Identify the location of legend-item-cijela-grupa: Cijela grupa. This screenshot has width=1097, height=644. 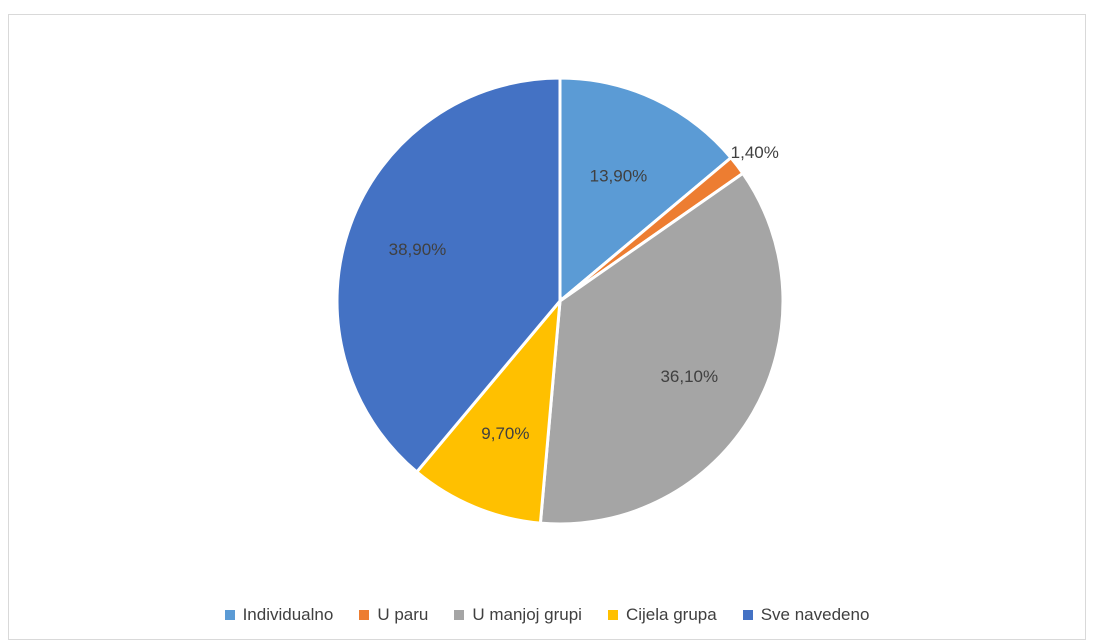
(662, 615).